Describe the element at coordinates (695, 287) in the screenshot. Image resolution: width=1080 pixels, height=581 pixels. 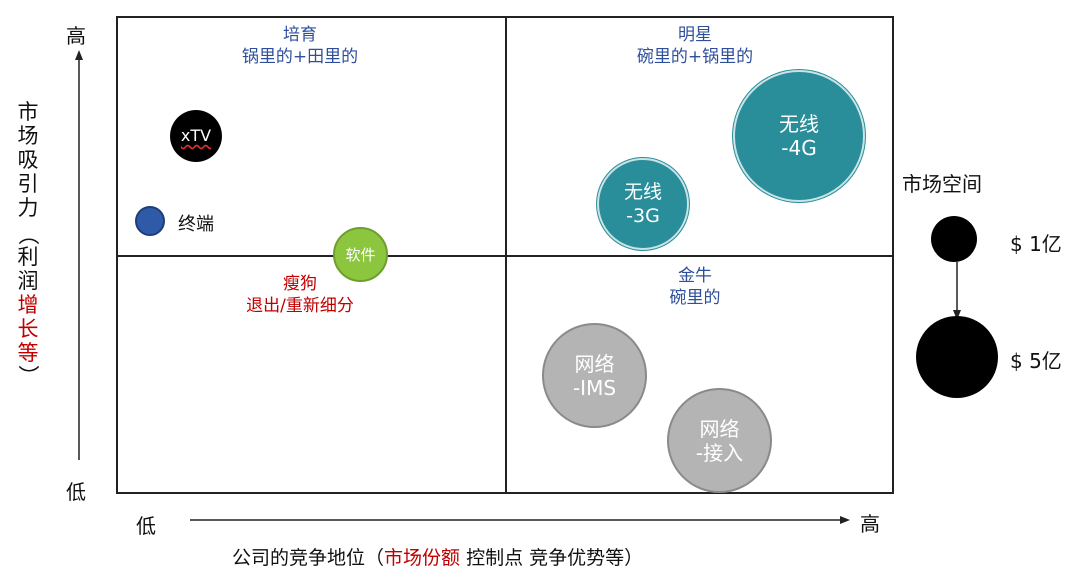
I see `quadrant-bottom-right-title: 金牛 碗里的` at that location.